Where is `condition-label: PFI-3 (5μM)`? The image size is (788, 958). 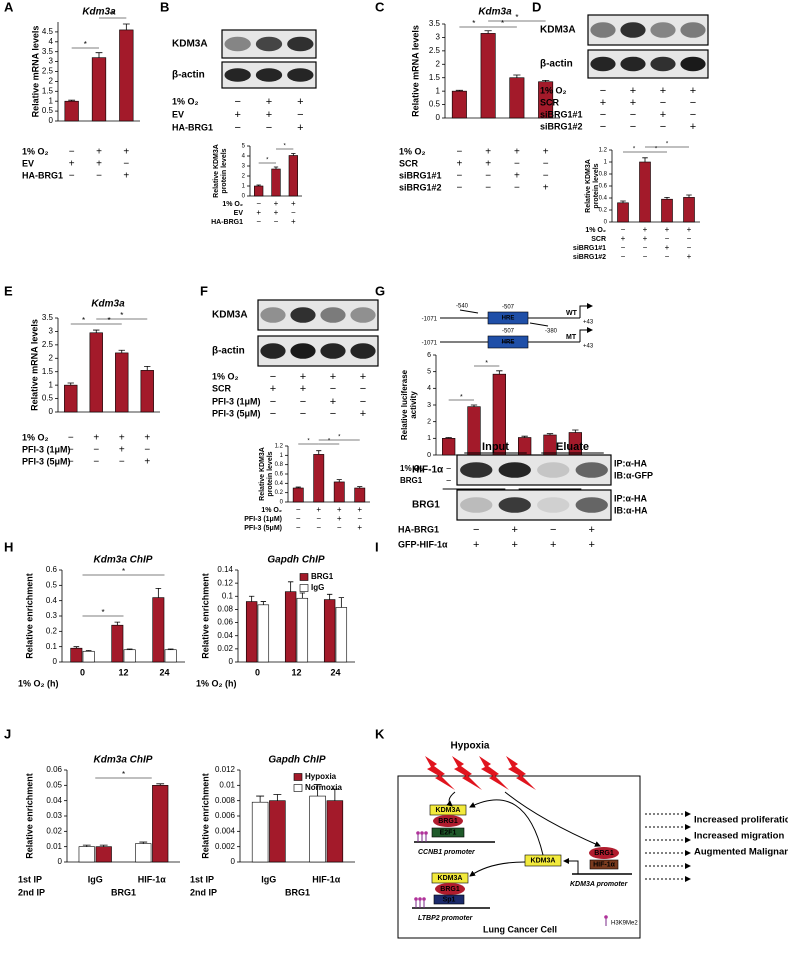
condition-label: PFI-3 (5μM) is located at coordinates (46, 461).